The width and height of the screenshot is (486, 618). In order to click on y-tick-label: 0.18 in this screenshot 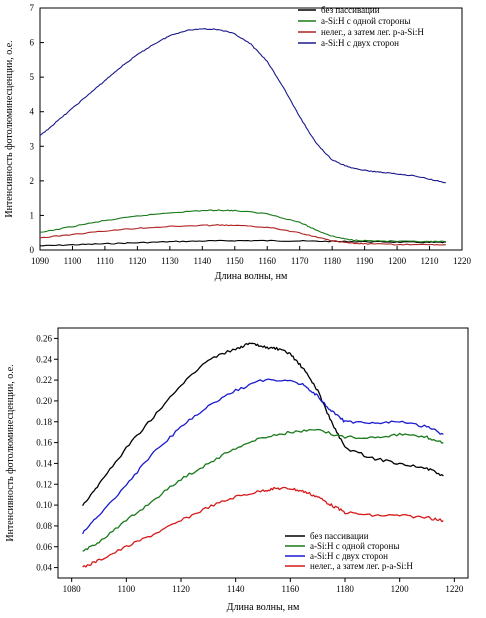, I will do `click(44, 422)`.